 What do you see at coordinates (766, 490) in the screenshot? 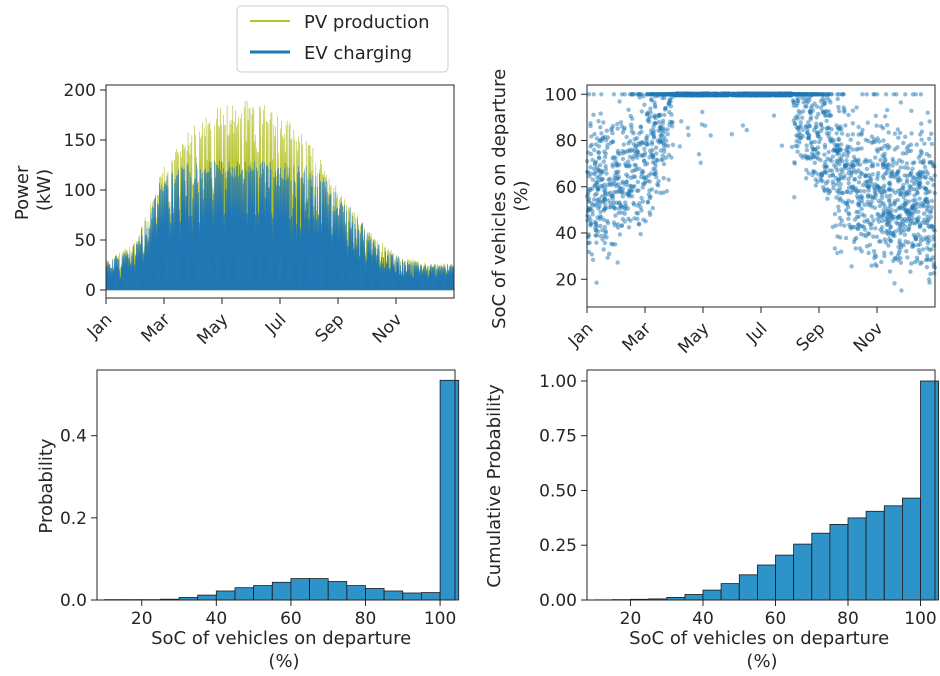
I see `soc-cdf-plot` at bounding box center [766, 490].